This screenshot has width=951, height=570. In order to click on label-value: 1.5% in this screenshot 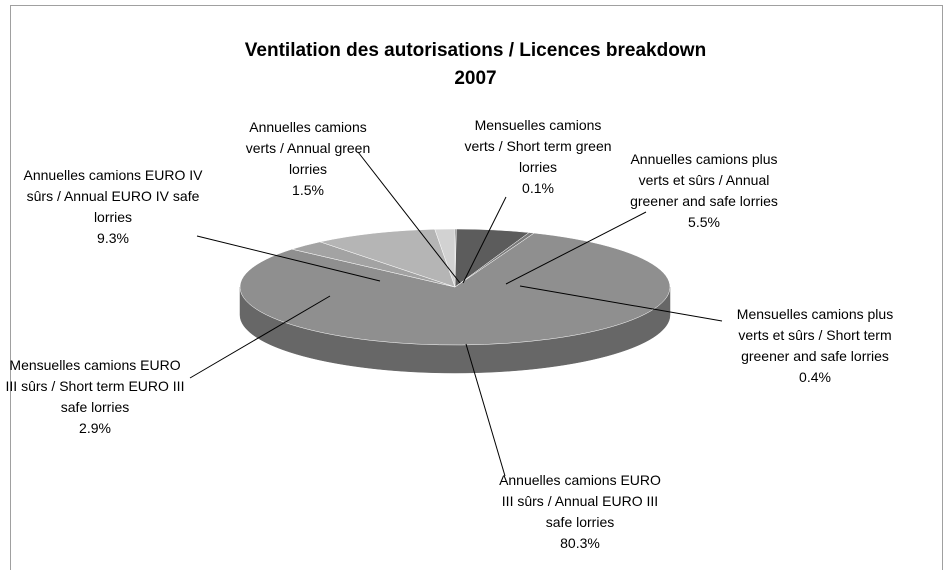, I will do `click(308, 190)`.